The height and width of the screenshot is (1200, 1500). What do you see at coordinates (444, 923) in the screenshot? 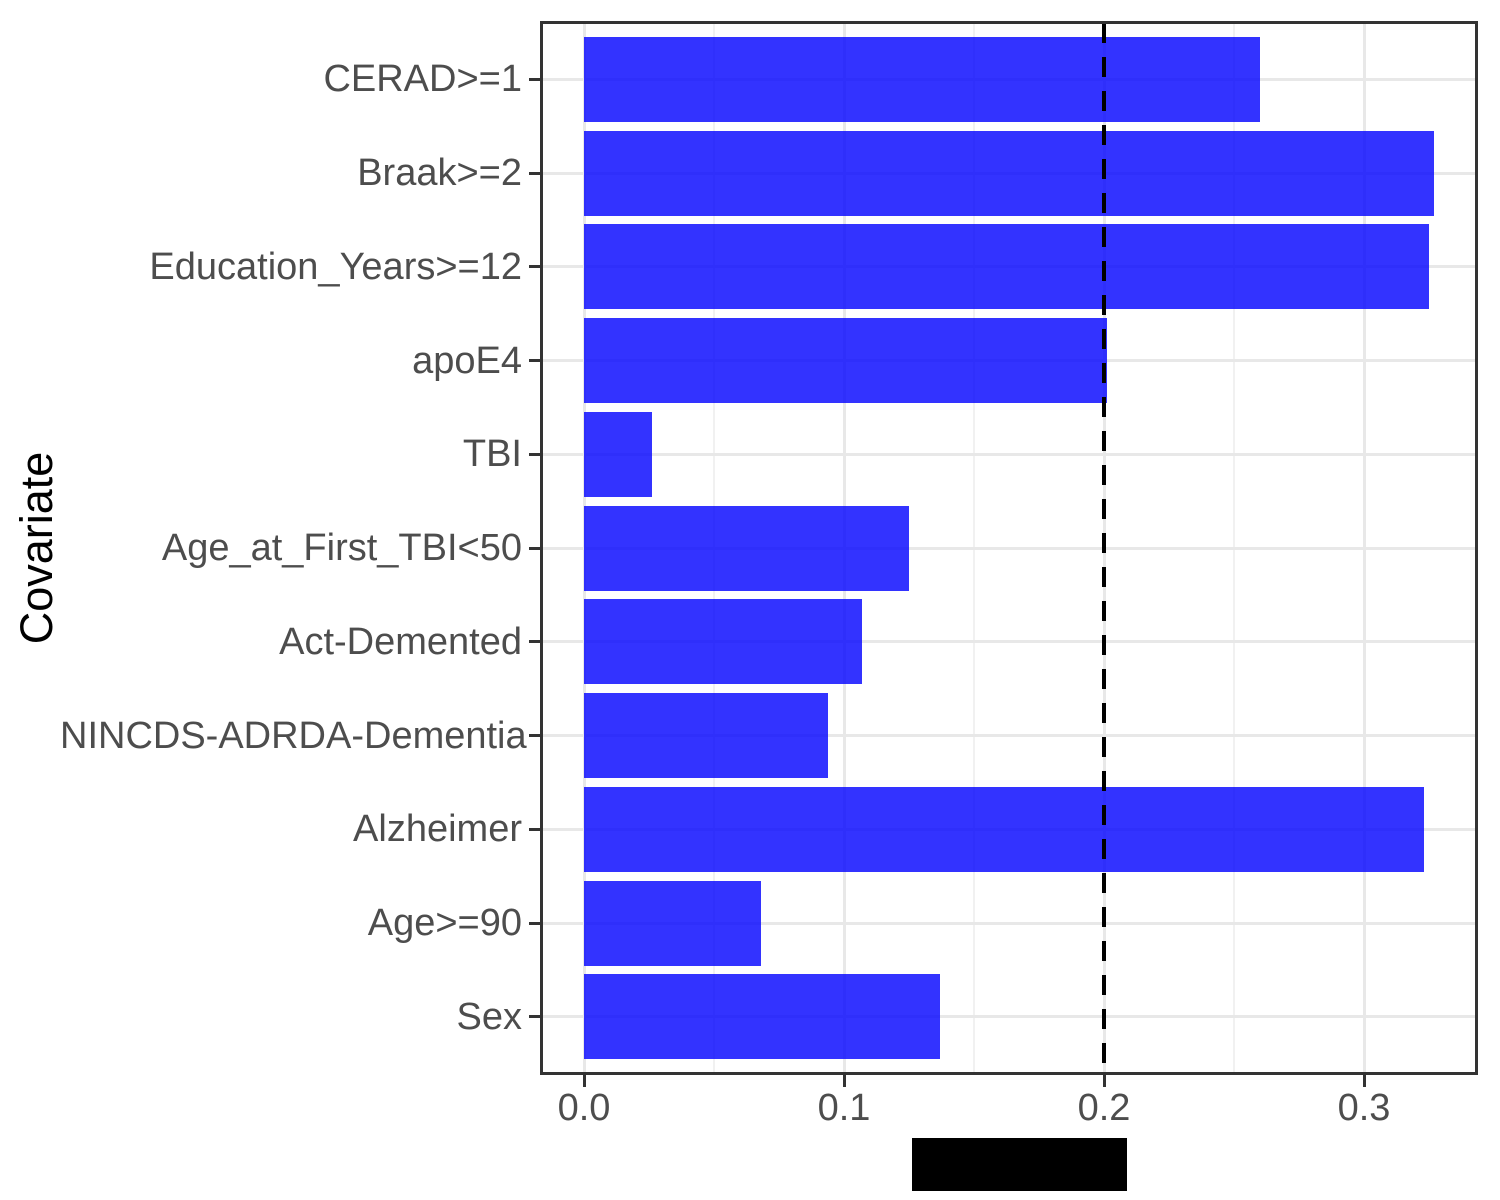
I see `y-axis-label: Age>=90` at bounding box center [444, 923].